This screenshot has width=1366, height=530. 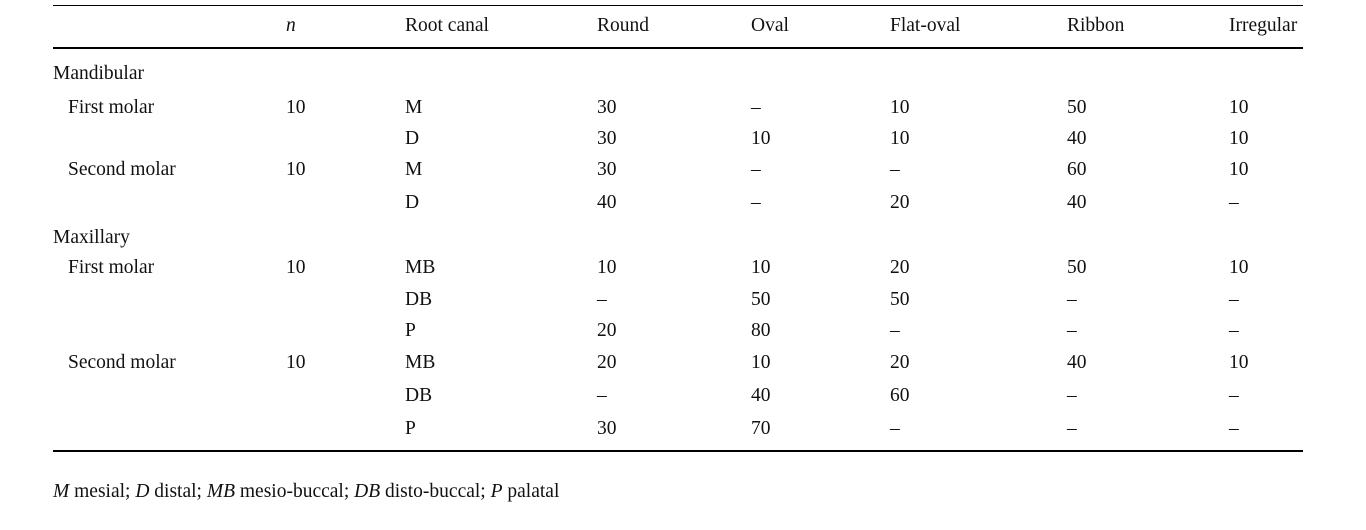 What do you see at coordinates (761, 428) in the screenshot?
I see `cell-oval: 70` at bounding box center [761, 428].